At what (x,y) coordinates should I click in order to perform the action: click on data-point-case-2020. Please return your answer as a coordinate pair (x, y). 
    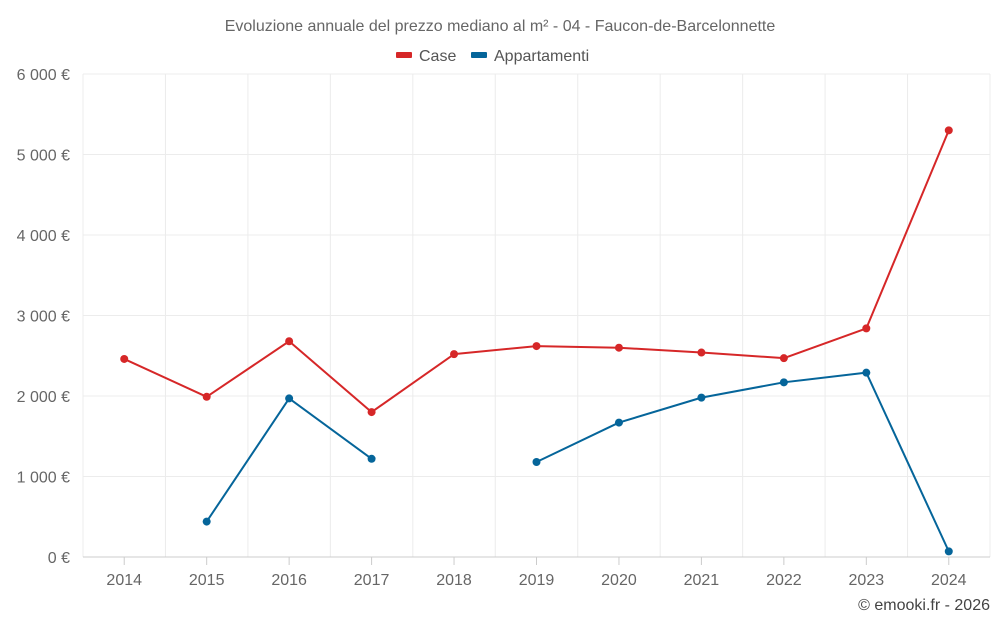
    Looking at the image, I should click on (618, 347).